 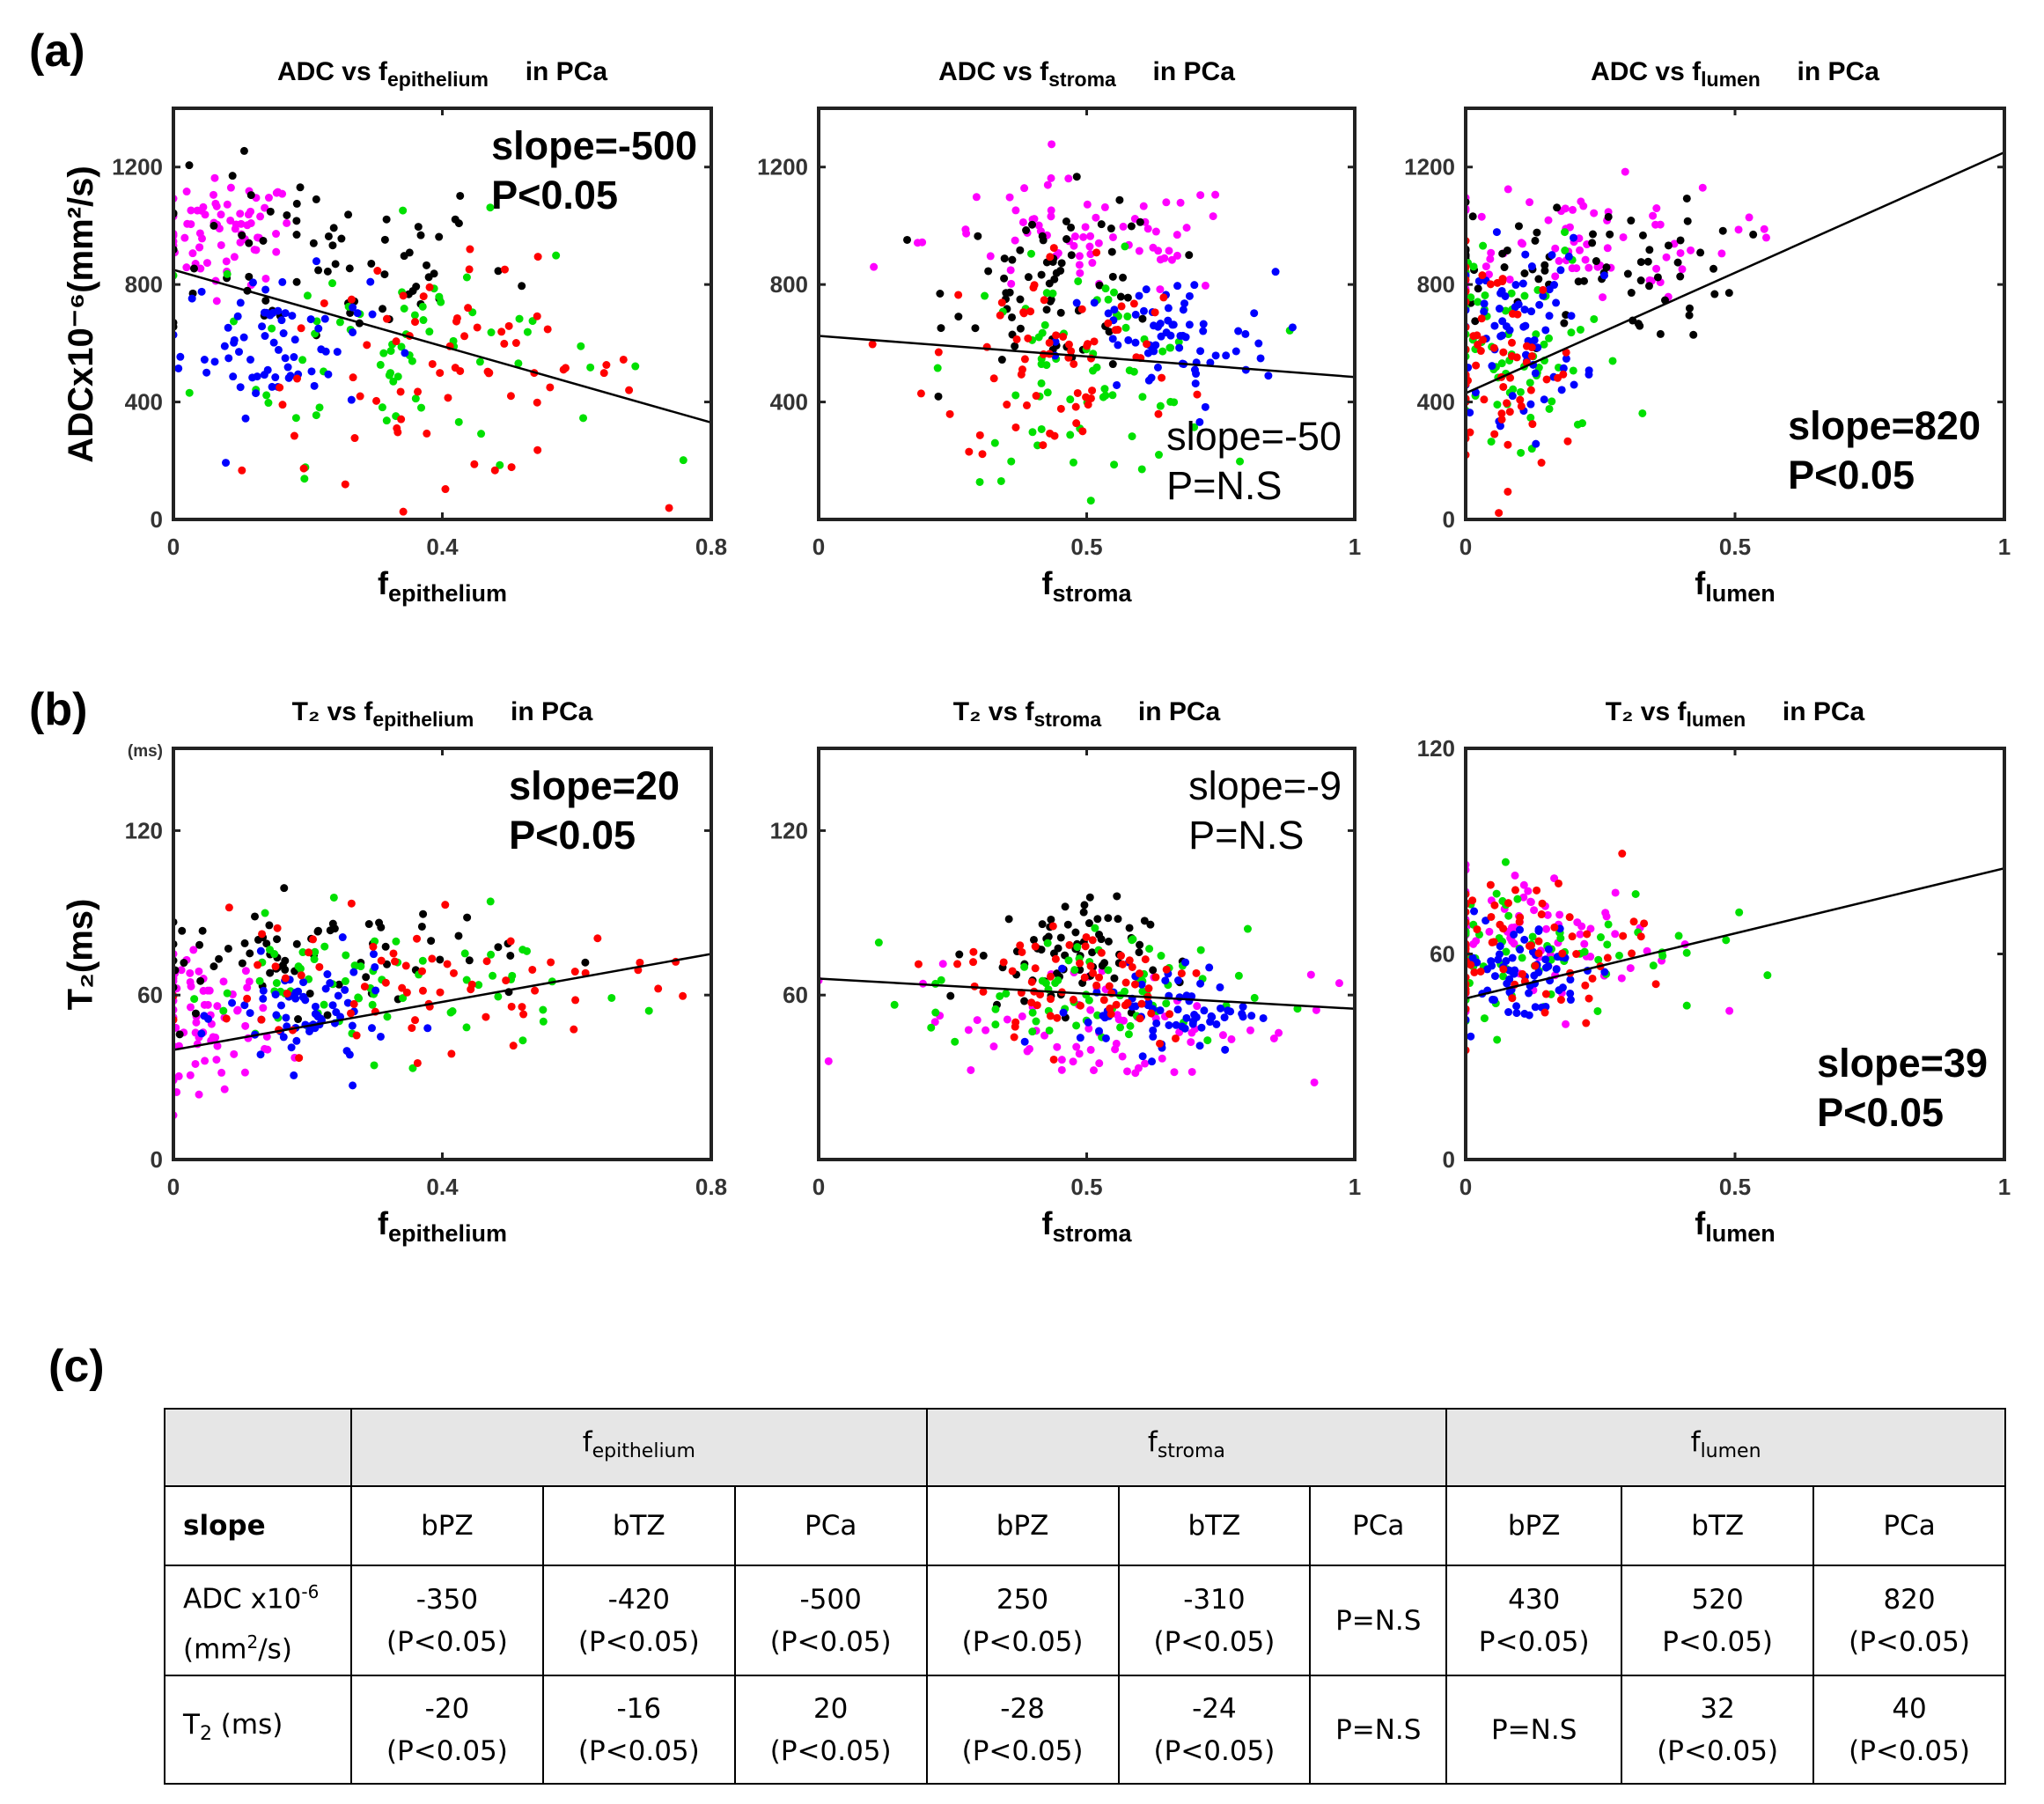 What do you see at coordinates (1735, 586) in the screenshot?
I see `x-axis-label: flumen` at bounding box center [1735, 586].